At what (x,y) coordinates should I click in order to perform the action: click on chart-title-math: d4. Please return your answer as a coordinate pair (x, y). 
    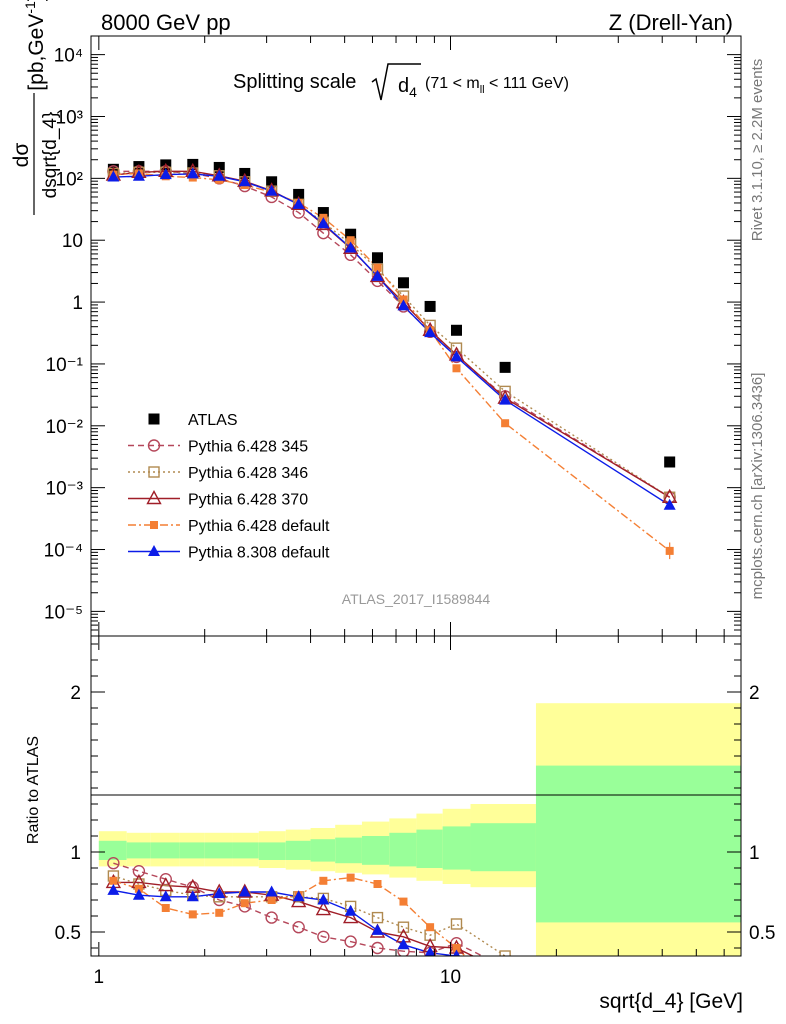
    Looking at the image, I should click on (396, 82).